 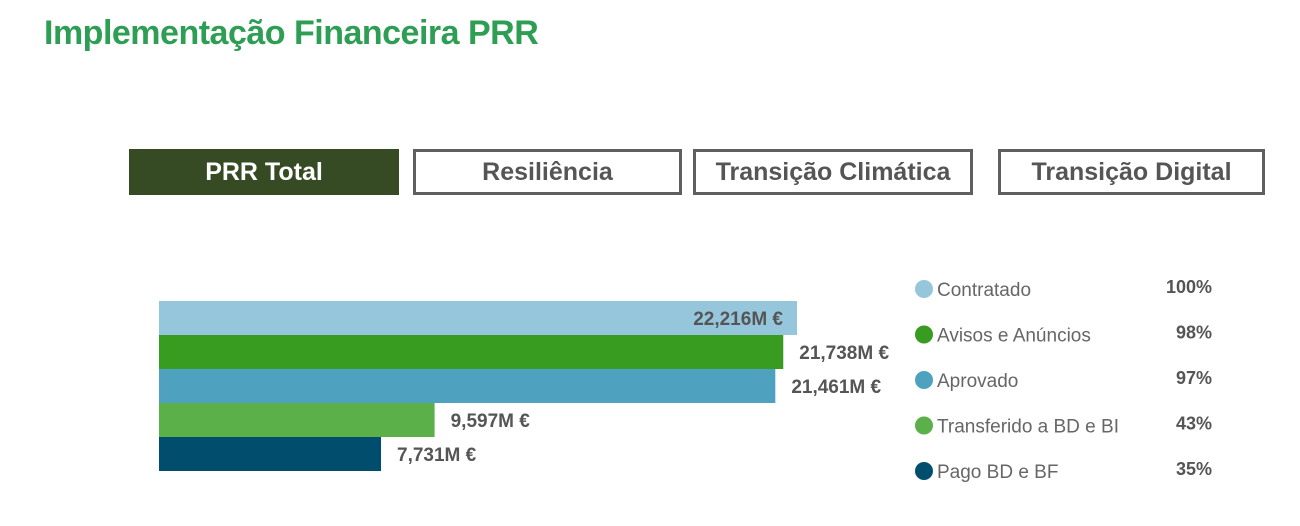 I want to click on bar-value-label-2: 21,461M €, so click(x=836, y=387).